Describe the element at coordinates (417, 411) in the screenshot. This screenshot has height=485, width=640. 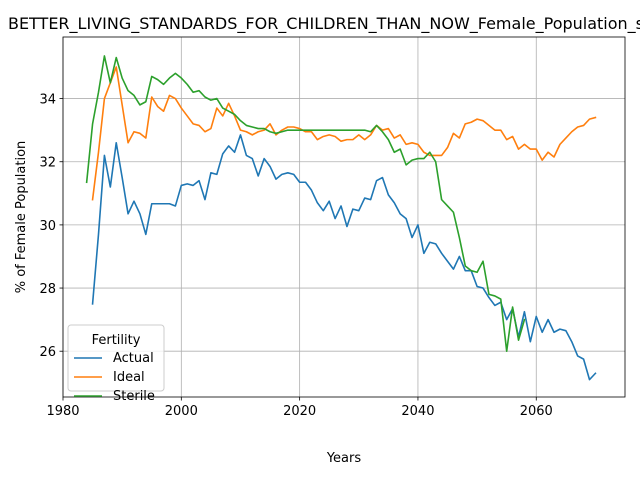
I see `x-tick-label: 2040` at that location.